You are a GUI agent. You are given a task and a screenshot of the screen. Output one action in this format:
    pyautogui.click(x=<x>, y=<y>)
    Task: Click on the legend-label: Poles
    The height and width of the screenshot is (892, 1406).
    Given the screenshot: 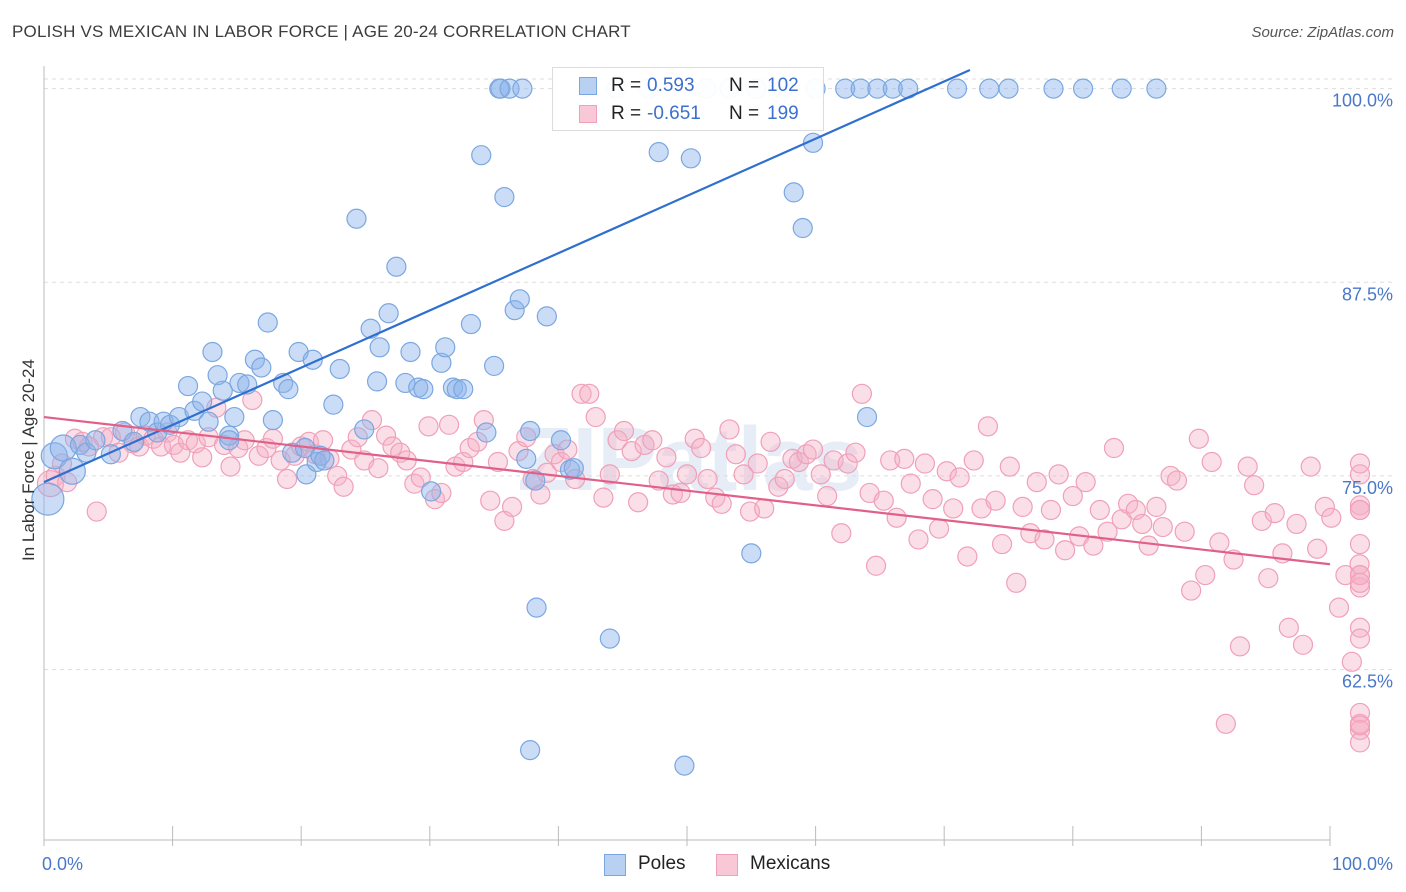 What is the action you would take?
    pyautogui.click(x=662, y=863)
    